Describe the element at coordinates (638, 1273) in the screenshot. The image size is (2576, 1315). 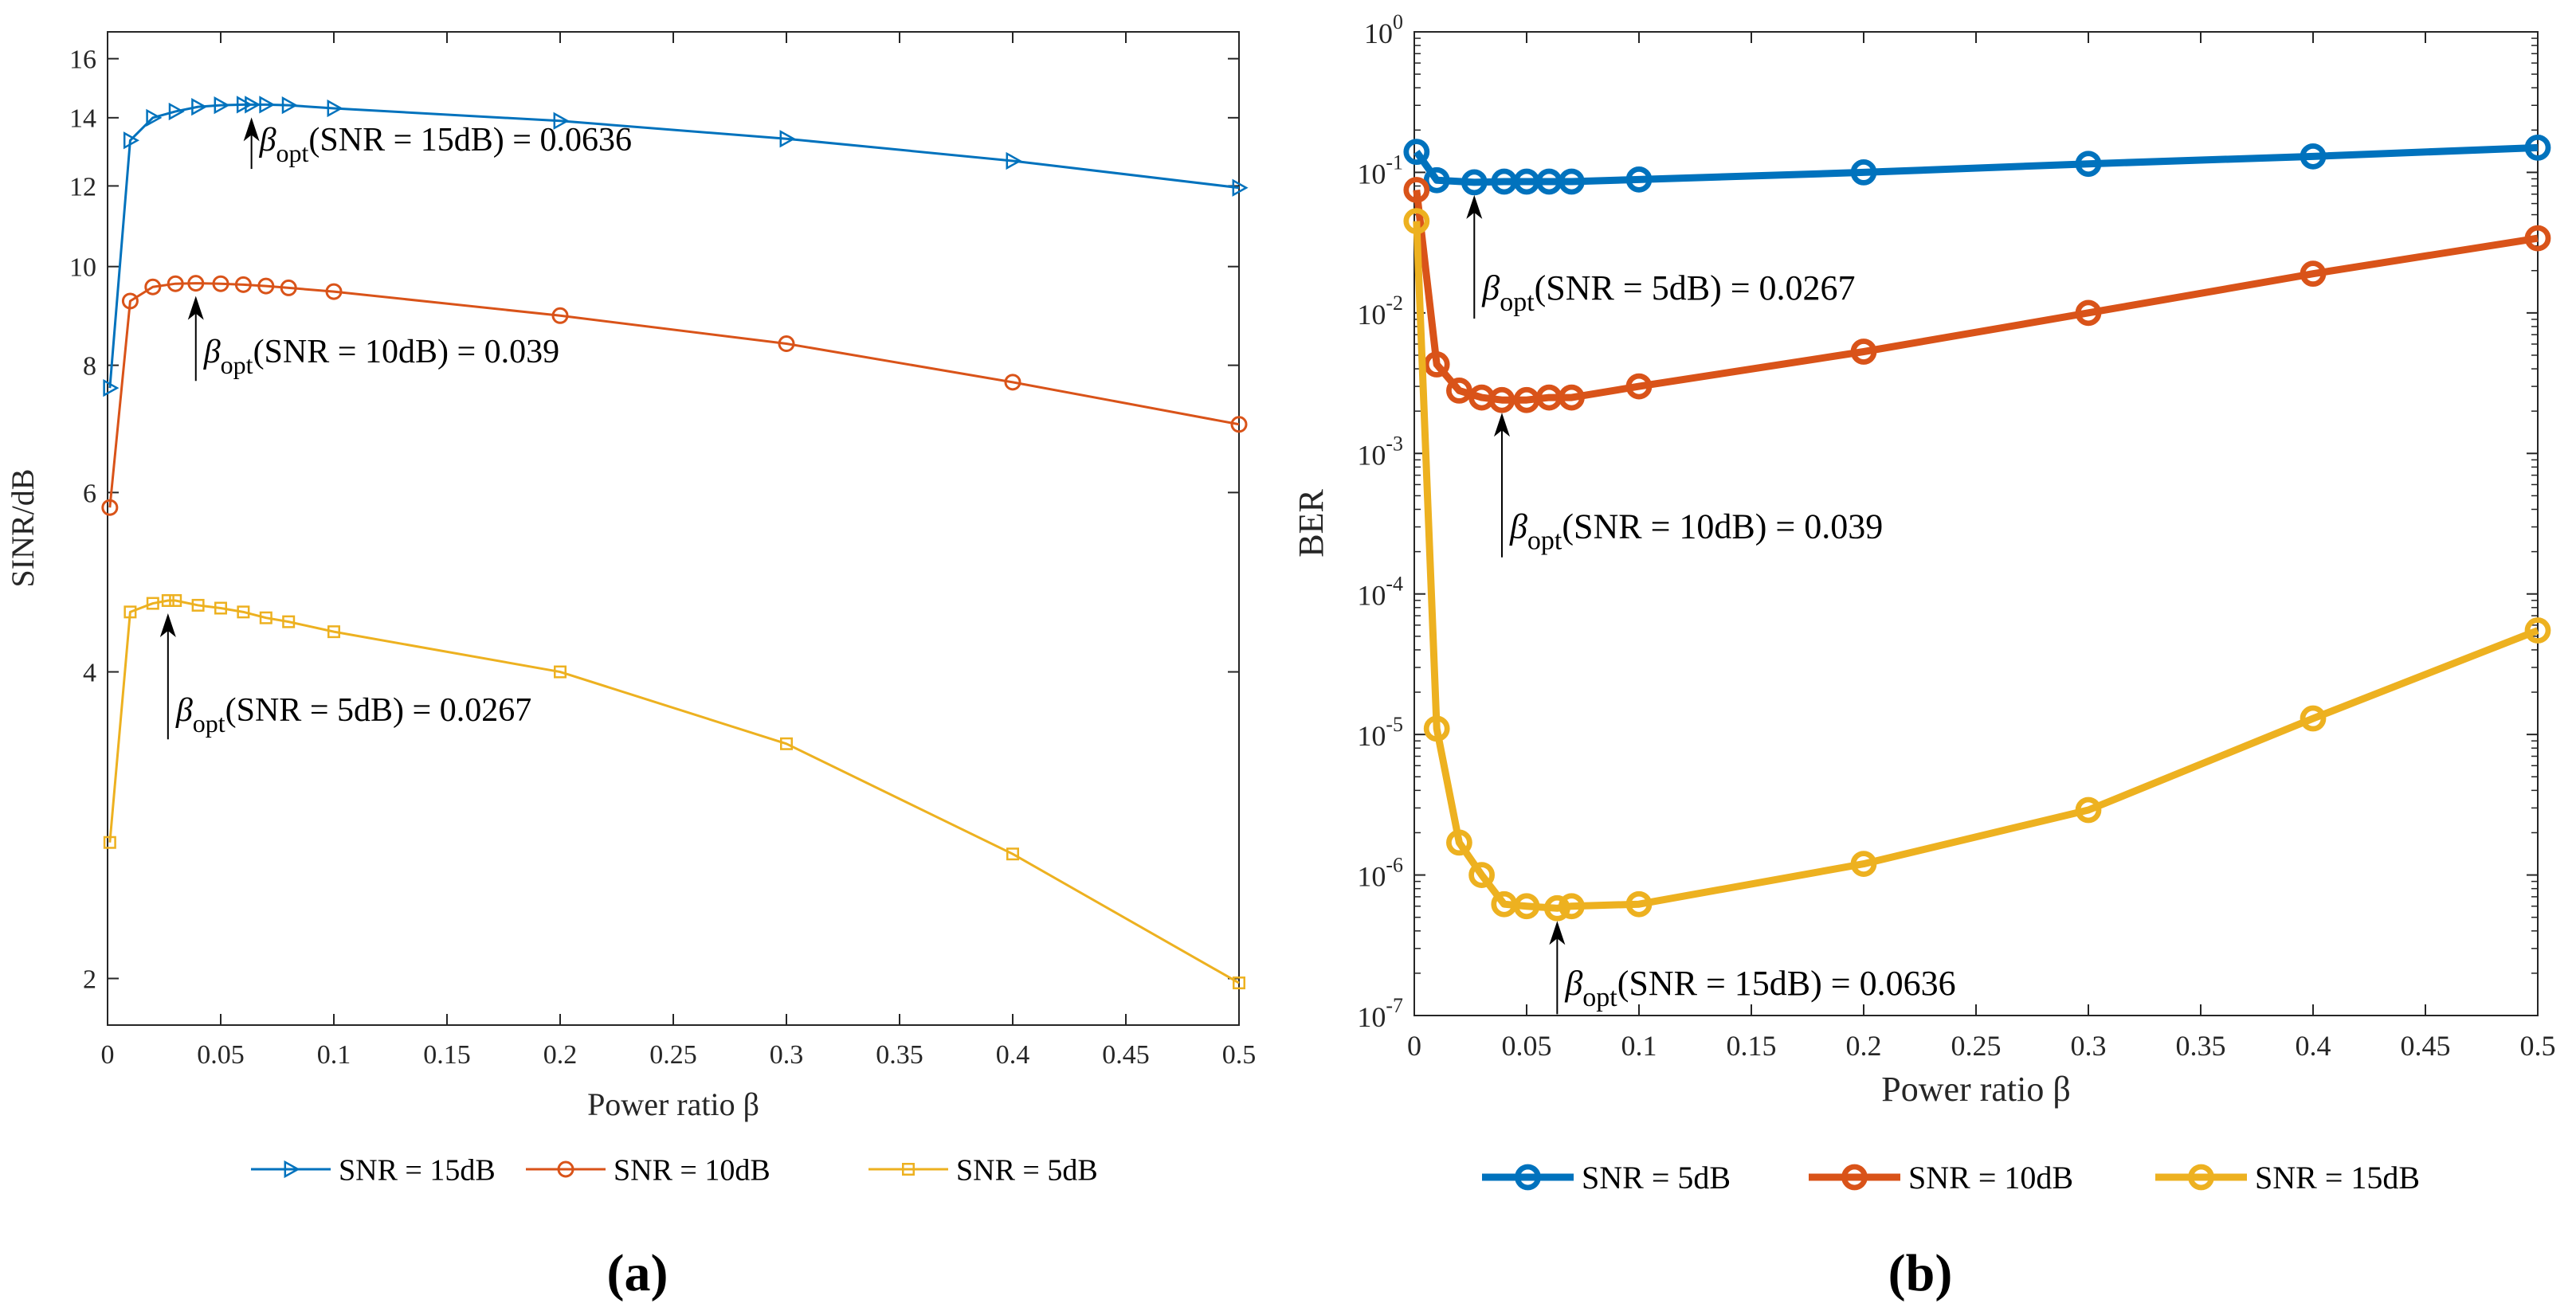
I see `panel-a-label: (a)` at that location.